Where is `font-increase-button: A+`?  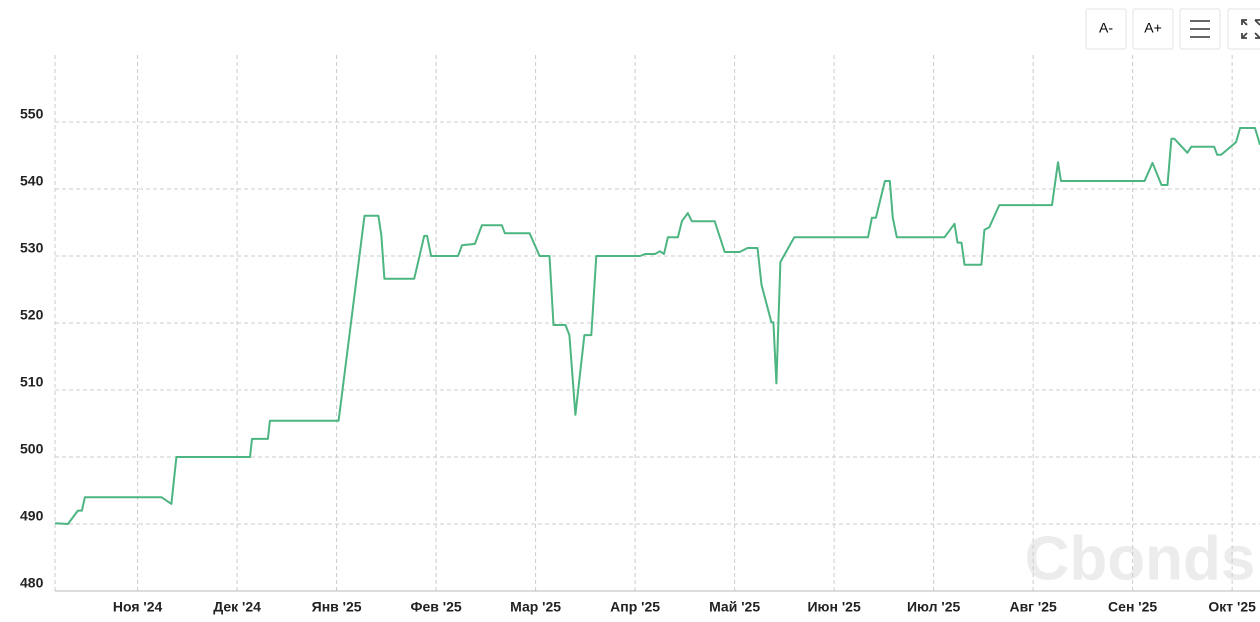
font-increase-button: A+ is located at coordinates (1153, 29).